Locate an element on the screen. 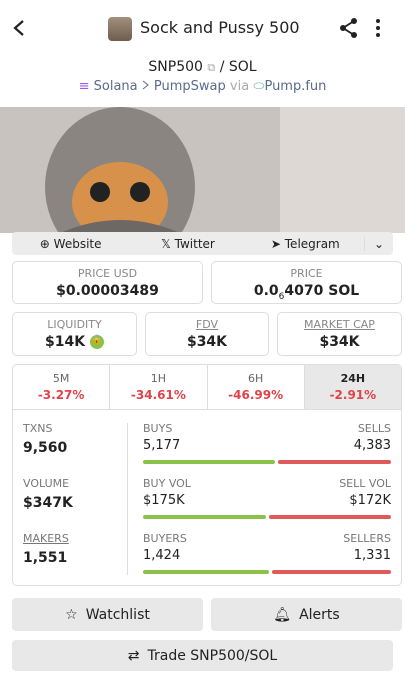 This screenshot has width=405, height=680. divider is located at coordinates (127, 499).